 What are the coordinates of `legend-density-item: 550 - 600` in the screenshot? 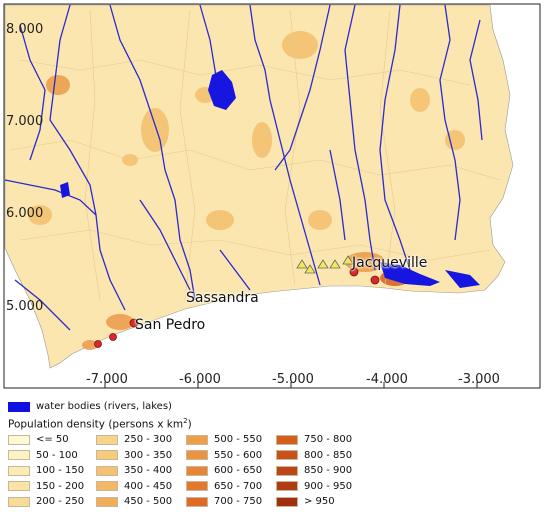 It's located at (224, 455).